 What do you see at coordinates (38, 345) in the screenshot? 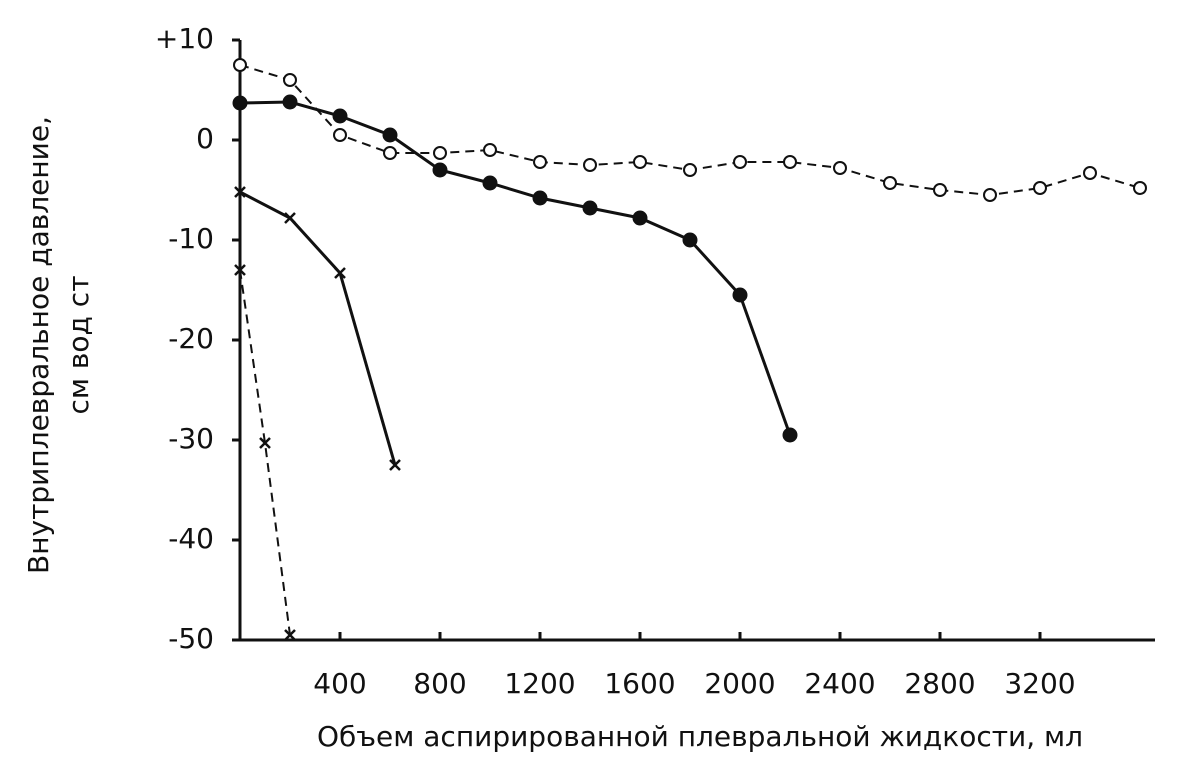
I see `y-axis-label: Внутриплевральное давление,` at bounding box center [38, 345].